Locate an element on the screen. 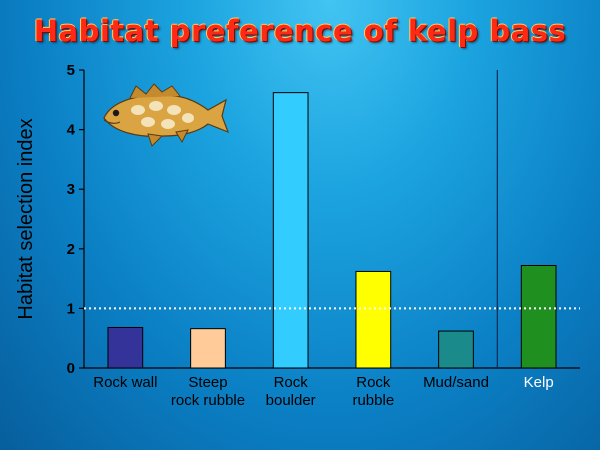 Image resolution: width=600 pixels, height=450 pixels. y-axis-label: Habitat selection index is located at coordinates (26, 218).